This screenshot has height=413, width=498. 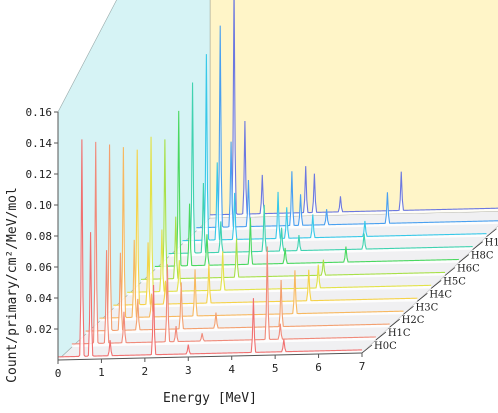 I want to click on series-label: H6C, so click(x=468, y=269).